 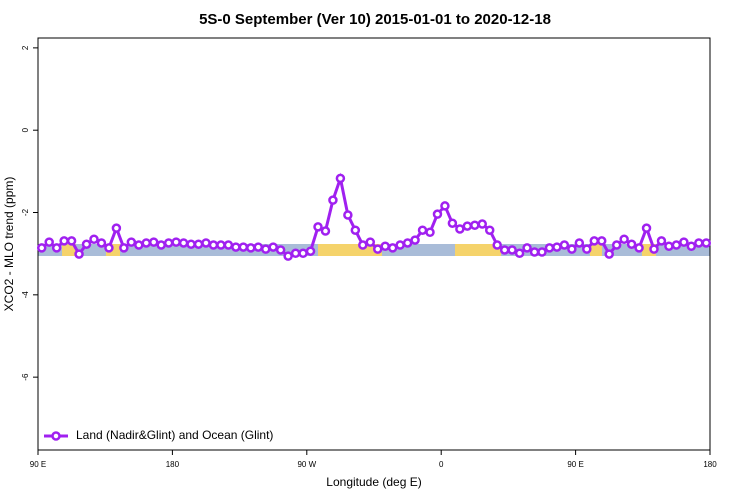 What do you see at coordinates (25, 377) in the screenshot?
I see `y-tick-label: -6` at bounding box center [25, 377].